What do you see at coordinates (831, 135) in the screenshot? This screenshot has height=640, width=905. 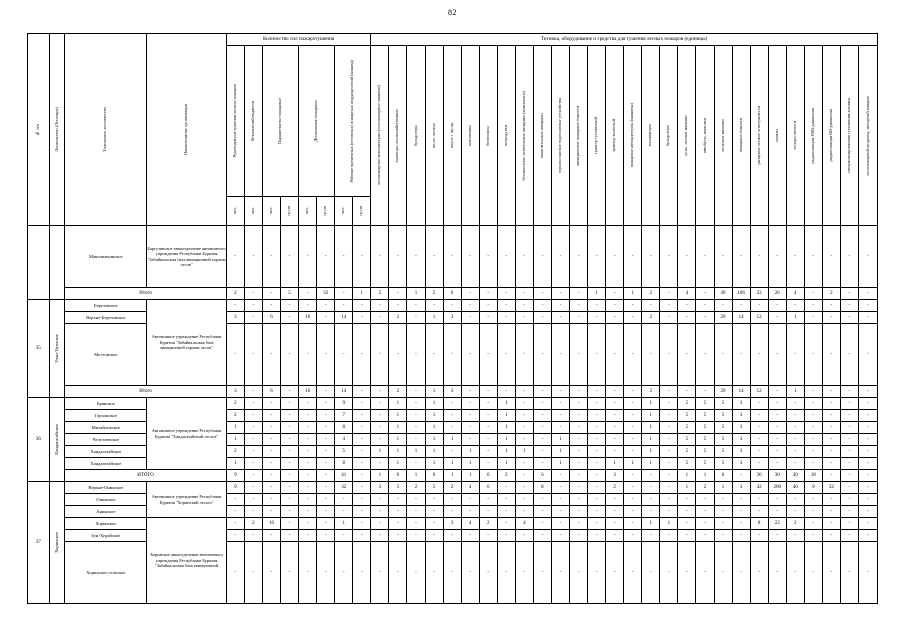 I see `header-tech-25: радиостанции КВ-диапазона` at bounding box center [831, 135].